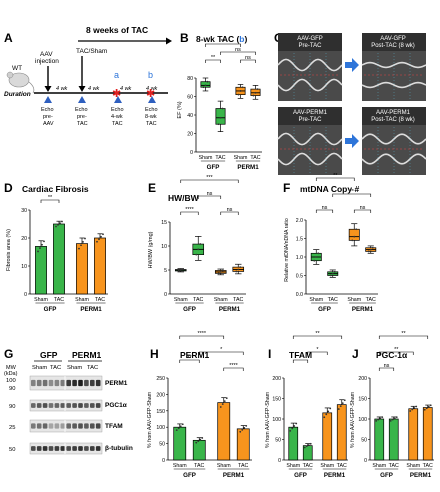  What do you see at coordinates (279, 461) in the screenshot?
I see `y-tick-label: 0` at bounding box center [279, 461].